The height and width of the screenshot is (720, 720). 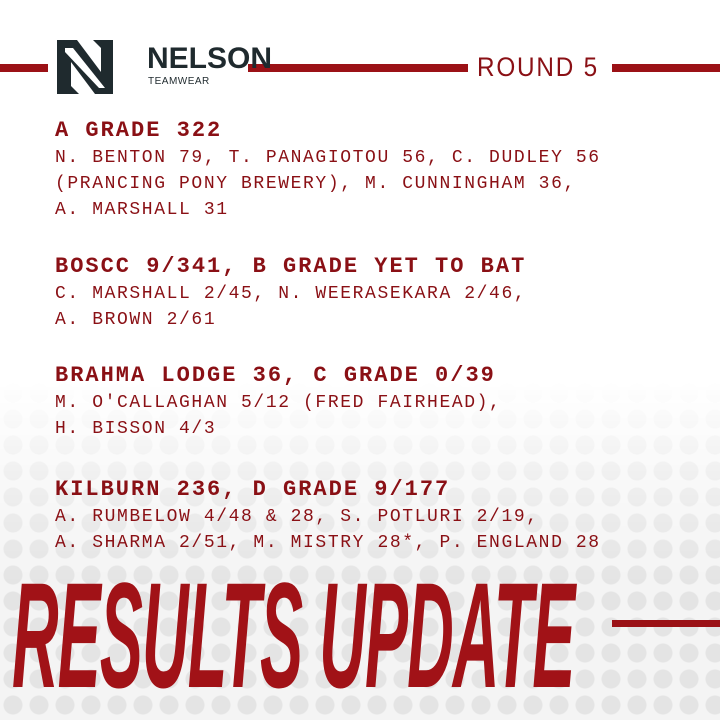 What do you see at coordinates (136, 320) in the screenshot?
I see `section-line: A. BROWN 2/61` at bounding box center [136, 320].